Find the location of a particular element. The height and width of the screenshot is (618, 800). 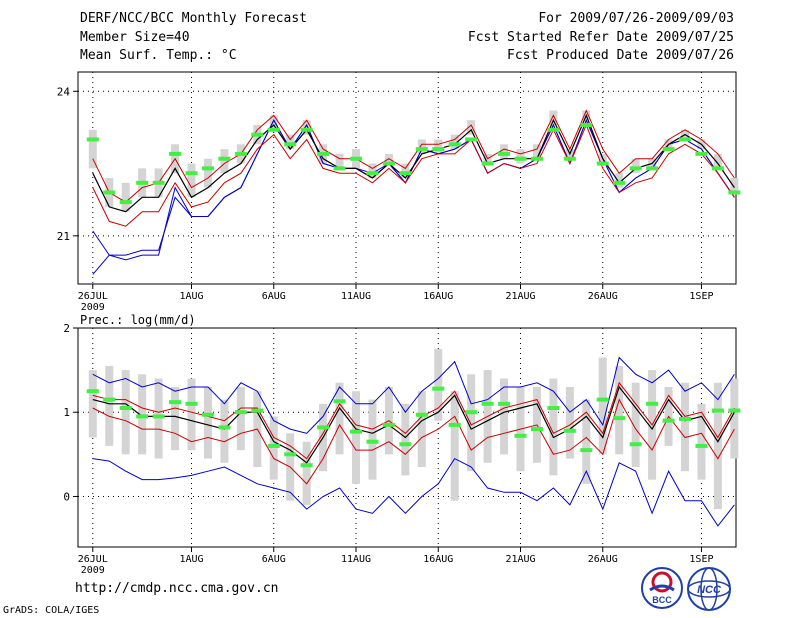

series-line-upper is located at coordinates (413, 420).